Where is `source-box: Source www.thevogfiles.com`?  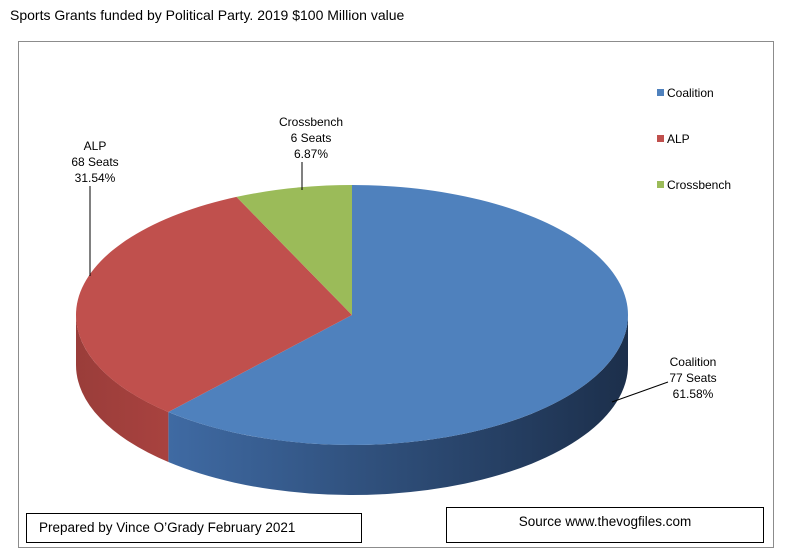
source-box: Source www.thevogfiles.com is located at coordinates (605, 525).